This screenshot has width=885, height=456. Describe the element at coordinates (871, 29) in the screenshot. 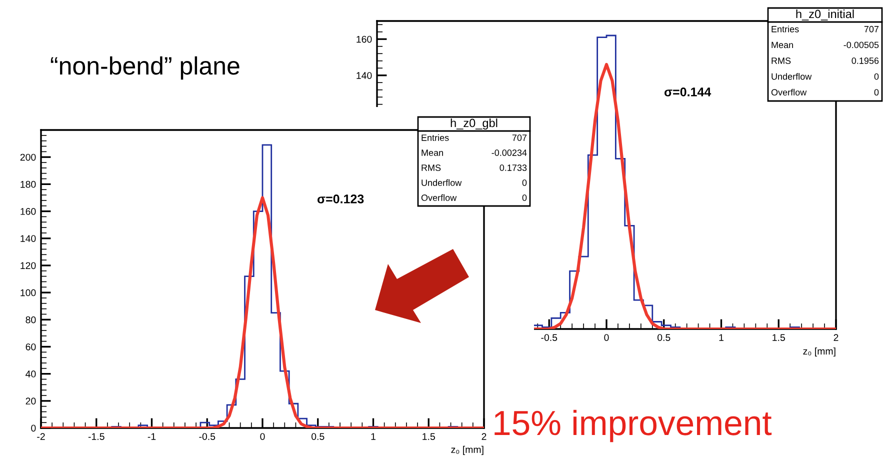

I see `text: 707` at that location.